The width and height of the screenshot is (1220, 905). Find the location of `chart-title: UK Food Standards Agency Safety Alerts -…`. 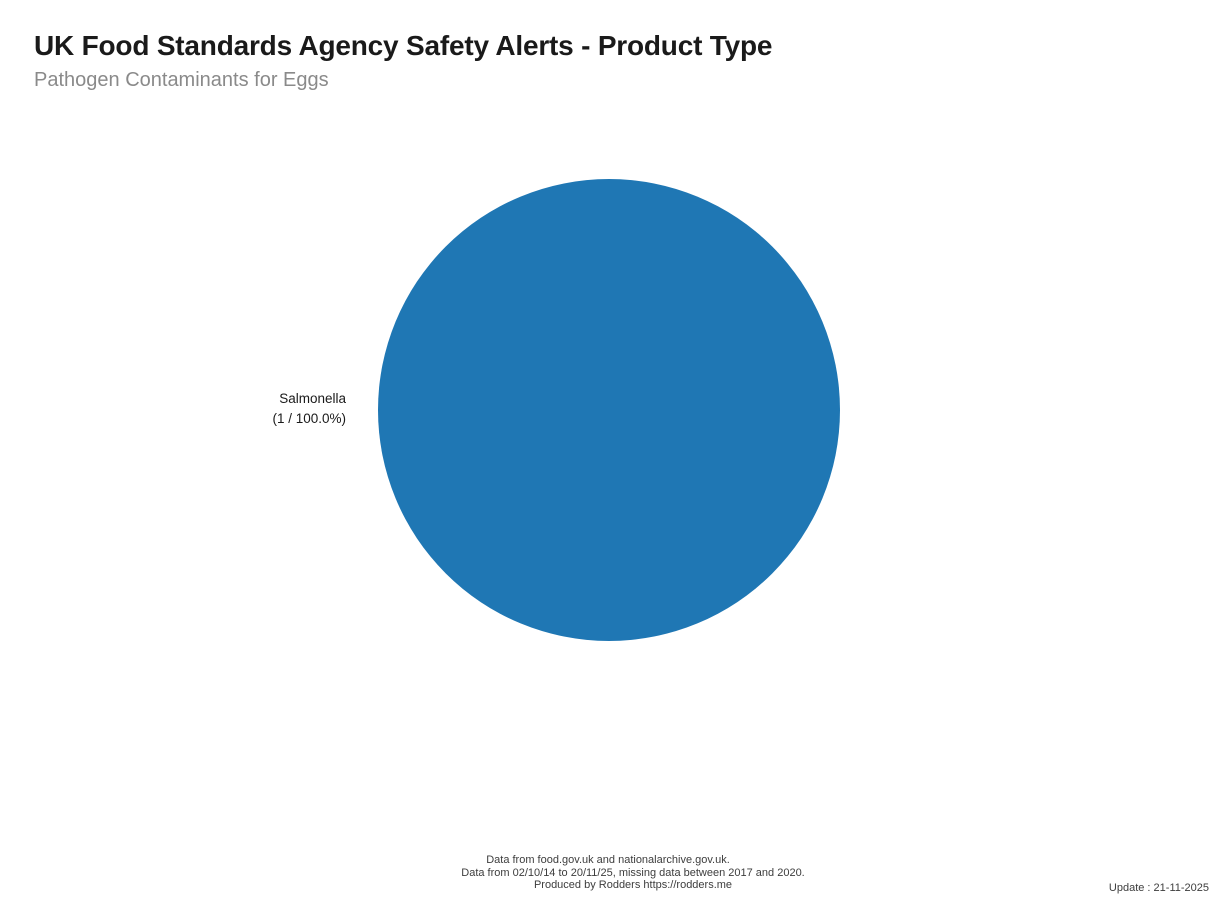

chart-title: UK Food Standards Agency Safety Alerts -… is located at coordinates (403, 45).